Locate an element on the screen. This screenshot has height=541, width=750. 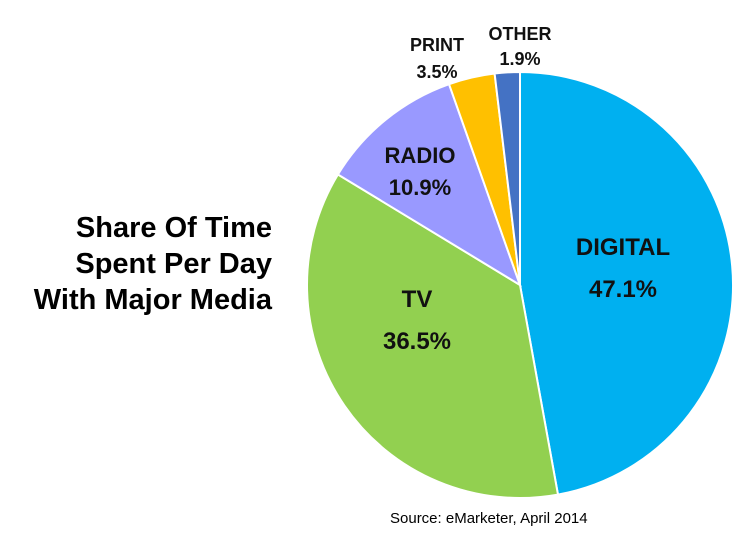
slice-label-other: OTHER is located at coordinates (520, 34).